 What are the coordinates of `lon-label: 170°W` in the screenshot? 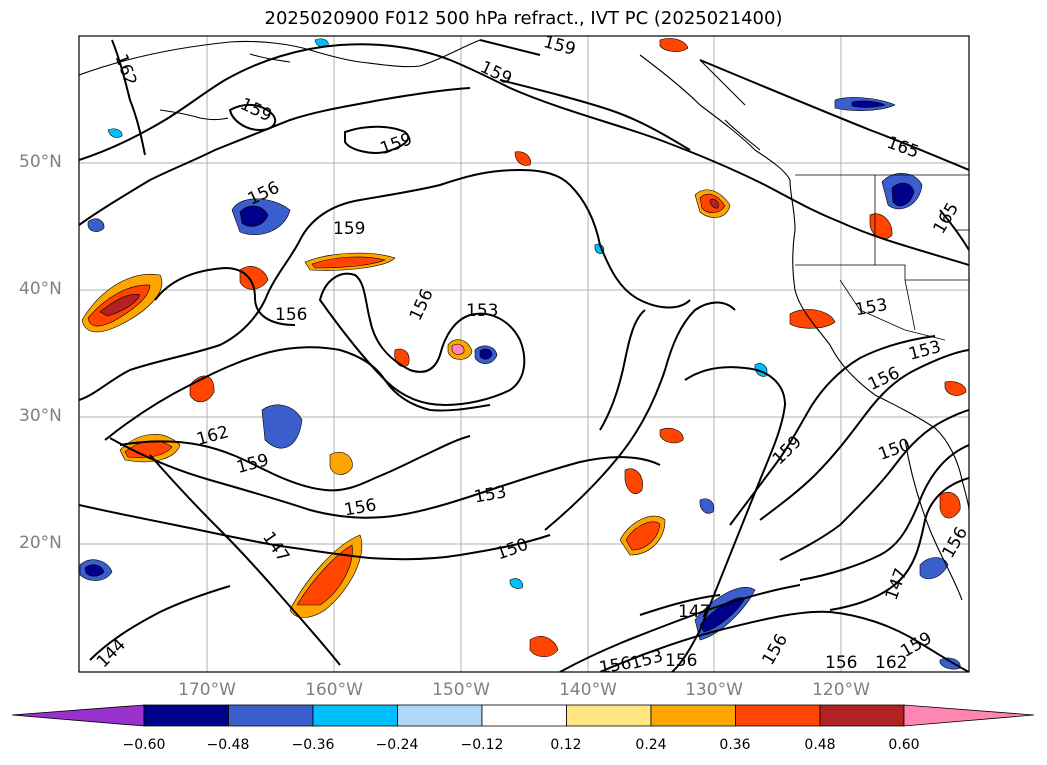 It's located at (207, 690).